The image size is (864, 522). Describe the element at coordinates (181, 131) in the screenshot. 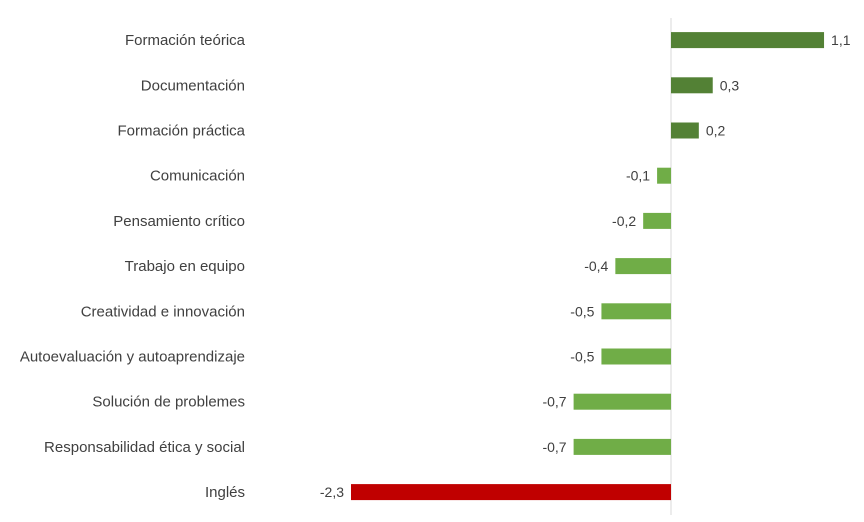

I see `category-label: Formación práctica` at that location.